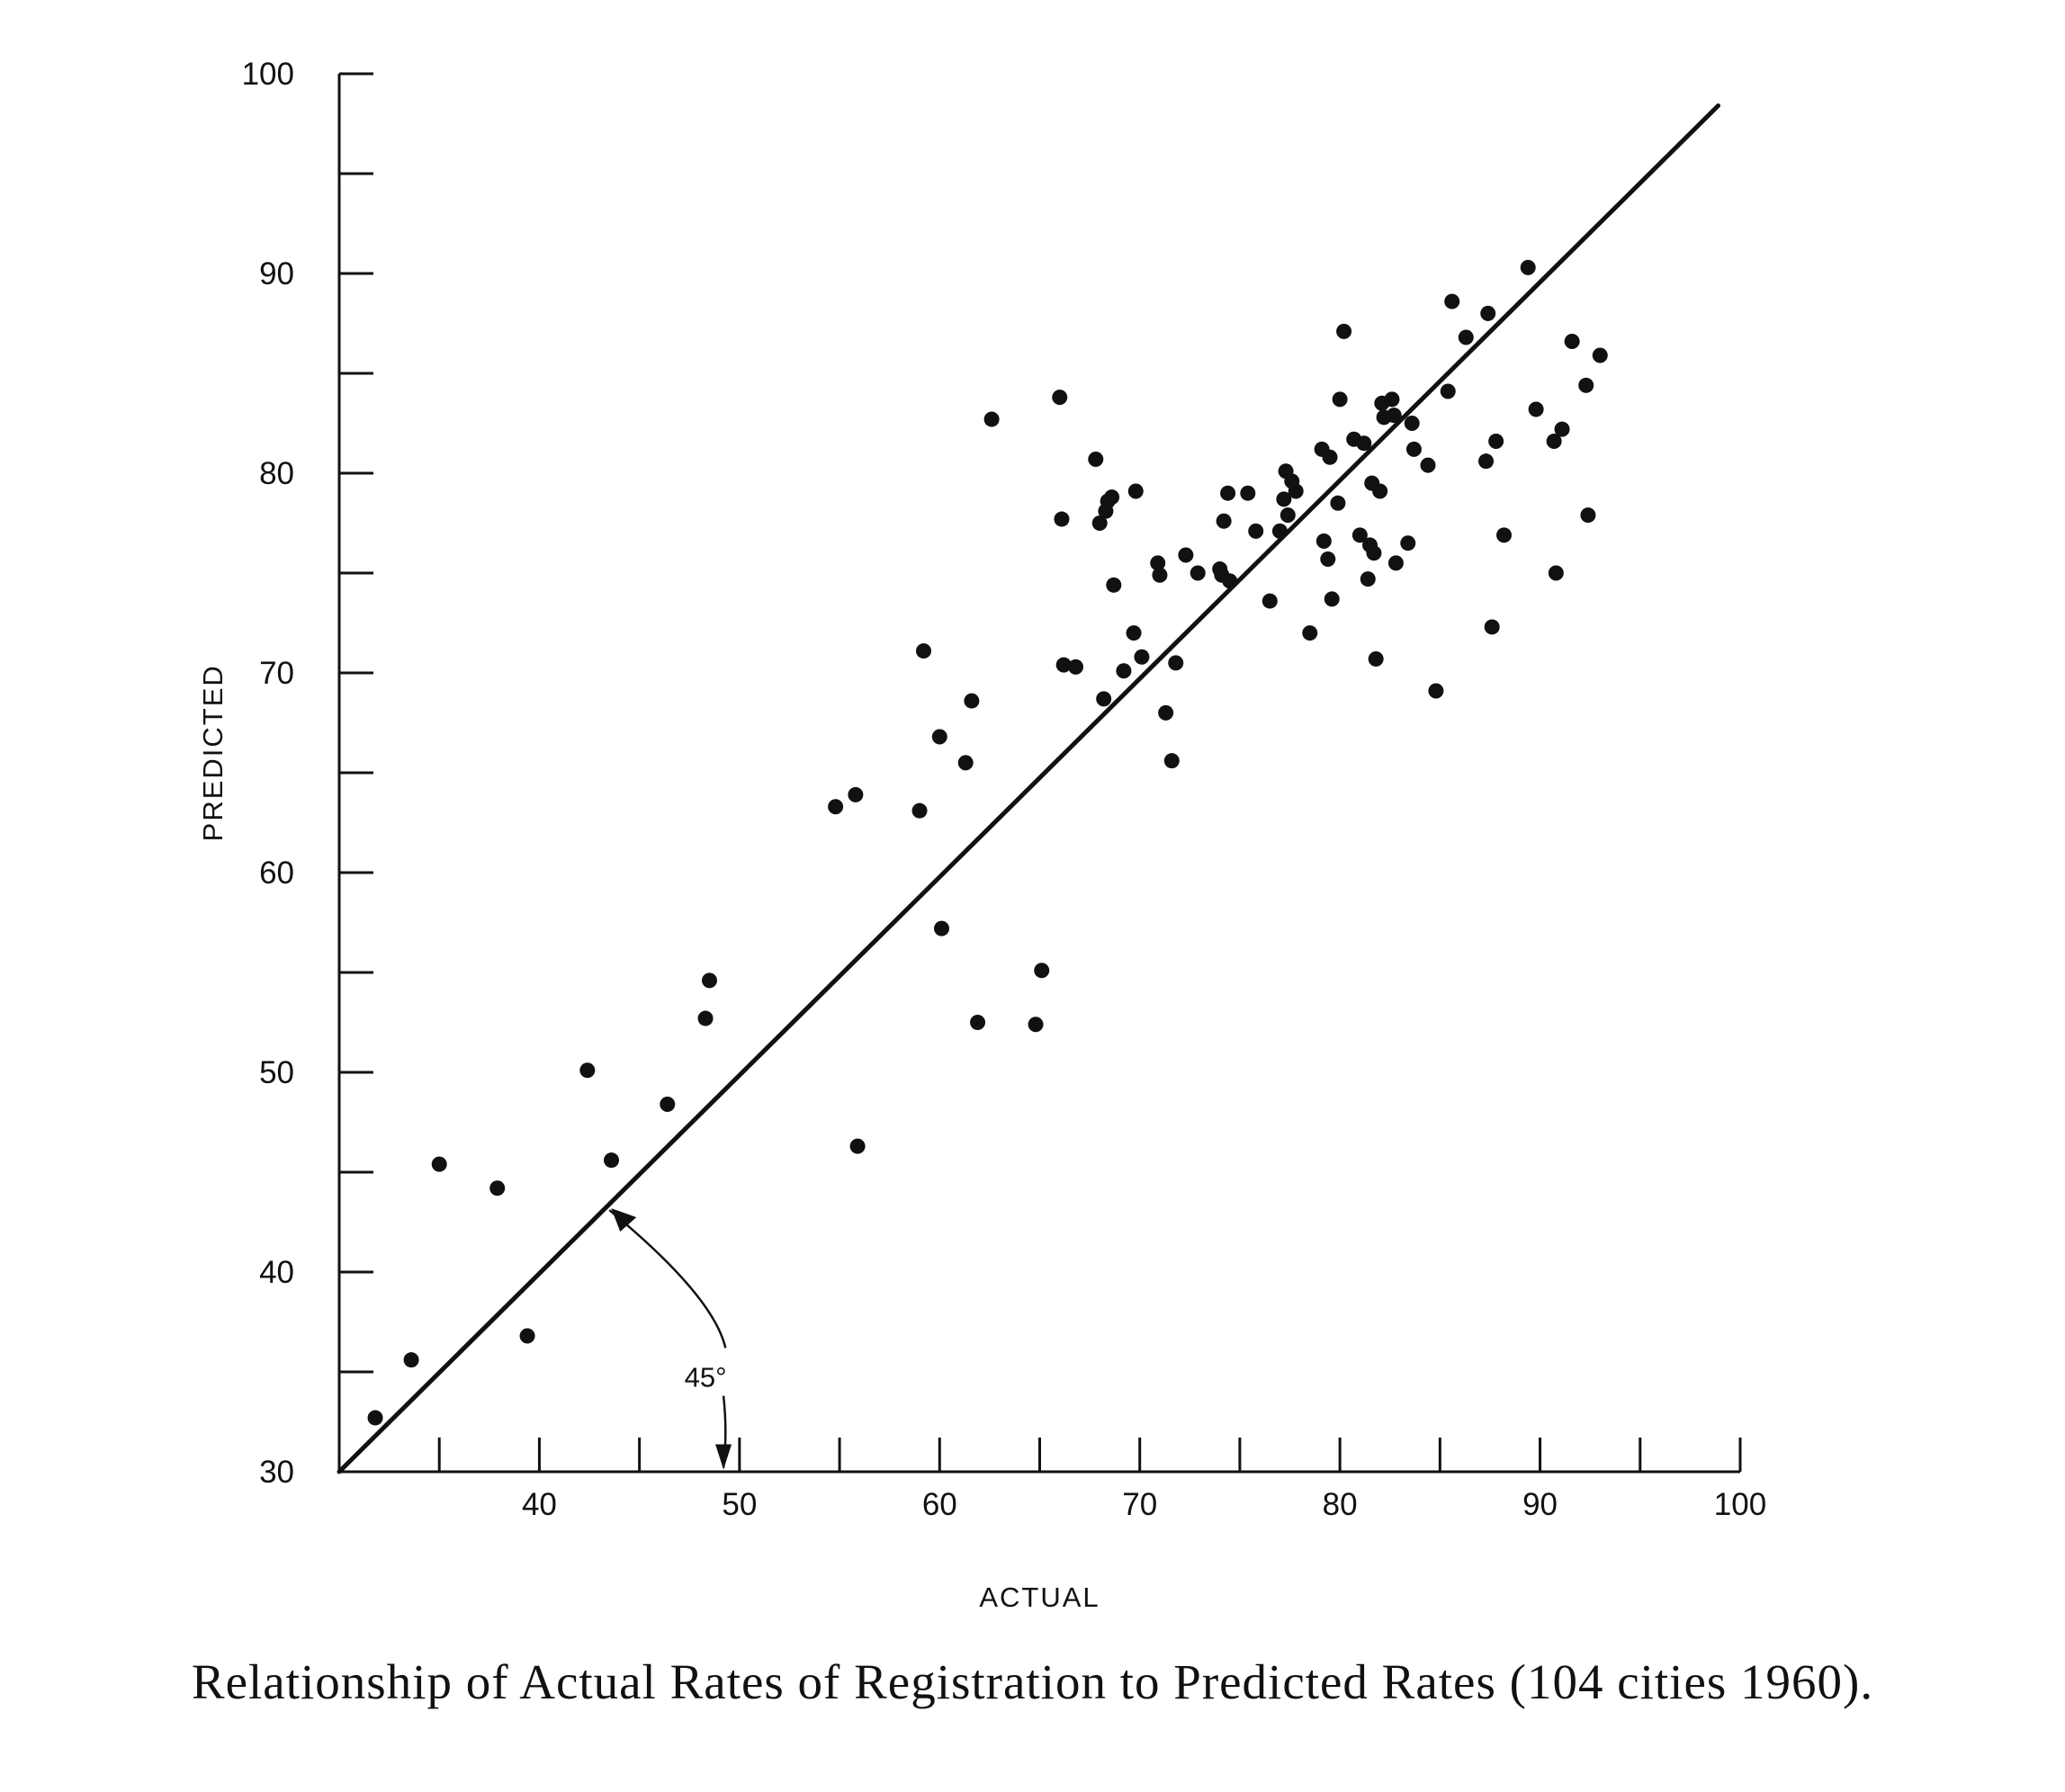 The width and height of the screenshot is (2065, 1792). Describe the element at coordinates (706, 1377) in the screenshot. I see `angle-label: 45°` at that location.